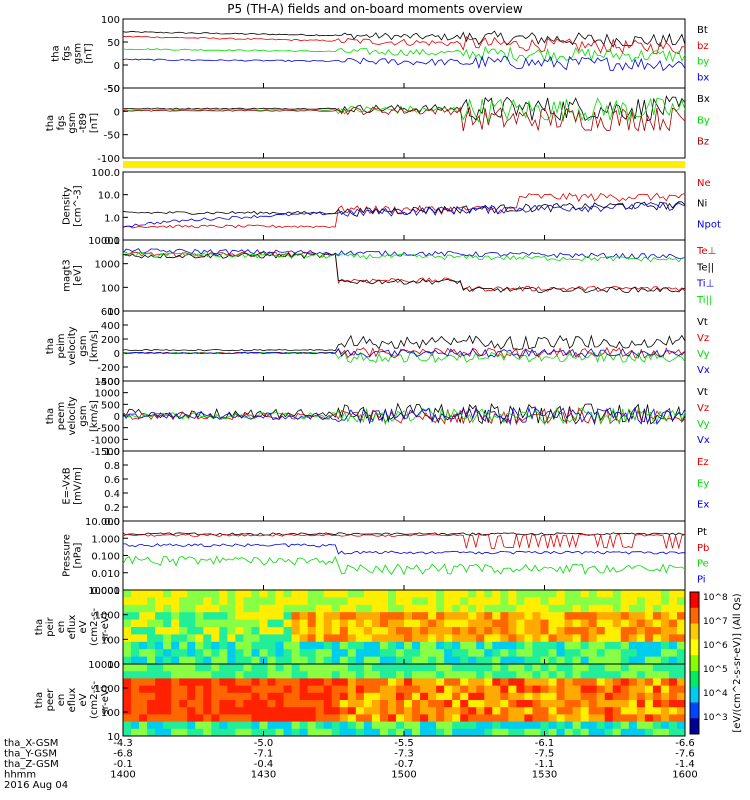 This screenshot has width=750, height=800. Describe the element at coordinates (122, 775) in the screenshot. I see `ephemeris-value: 1400` at that location.